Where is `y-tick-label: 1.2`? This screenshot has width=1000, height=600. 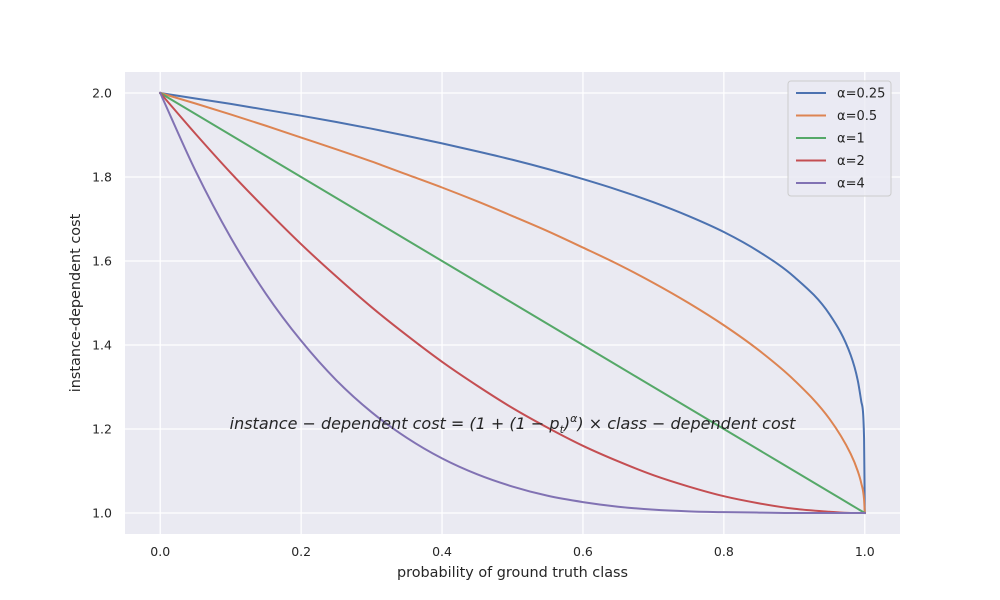
y-tick-label: 1.2 is located at coordinates (102, 429).